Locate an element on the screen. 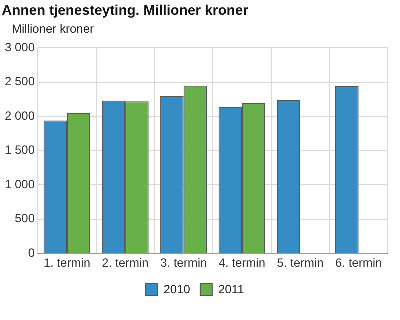 The width and height of the screenshot is (400, 320). y-tick-label: 500 is located at coordinates (25, 219).